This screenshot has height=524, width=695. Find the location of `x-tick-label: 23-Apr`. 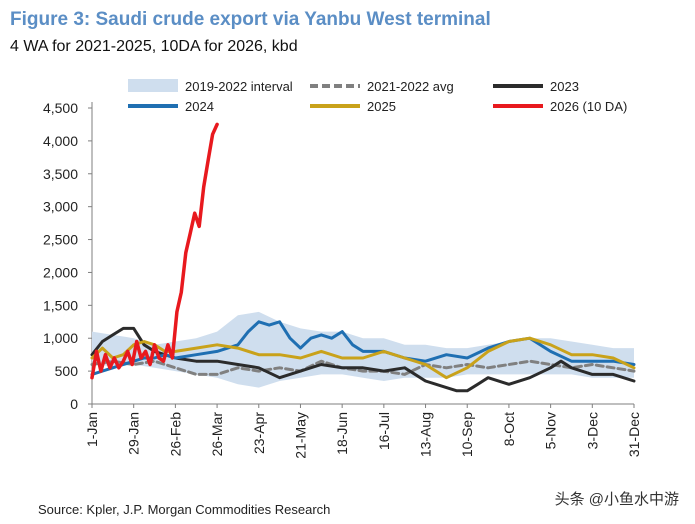

x-tick-label: 23-Apr is located at coordinates (259, 433).